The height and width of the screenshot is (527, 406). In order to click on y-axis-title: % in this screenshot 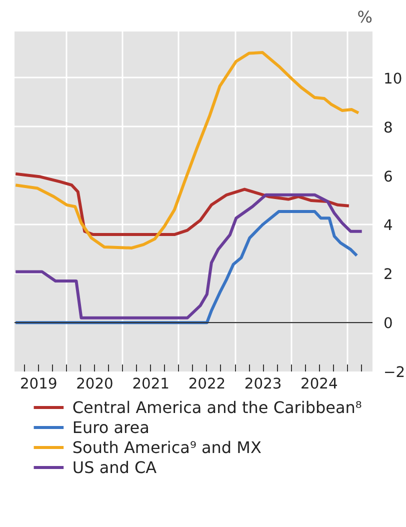, I will do `click(364, 17)`.